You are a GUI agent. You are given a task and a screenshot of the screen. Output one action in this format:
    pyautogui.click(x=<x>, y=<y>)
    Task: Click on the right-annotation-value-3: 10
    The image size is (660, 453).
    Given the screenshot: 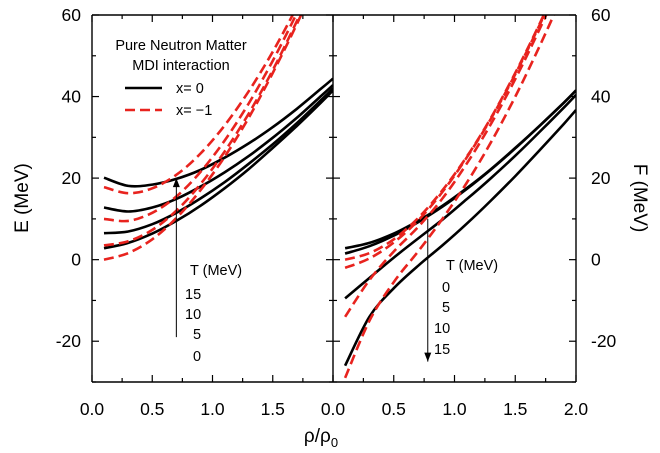 What is the action you would take?
    pyautogui.click(x=442, y=329)
    